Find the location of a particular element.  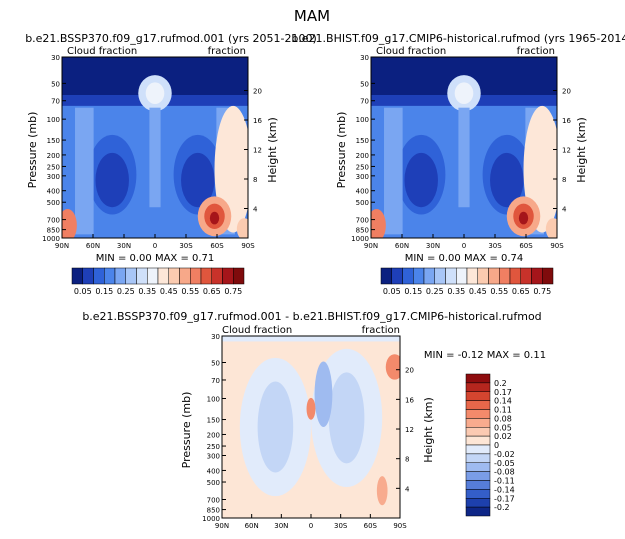

storm-track is located at coordinates (84, 171).